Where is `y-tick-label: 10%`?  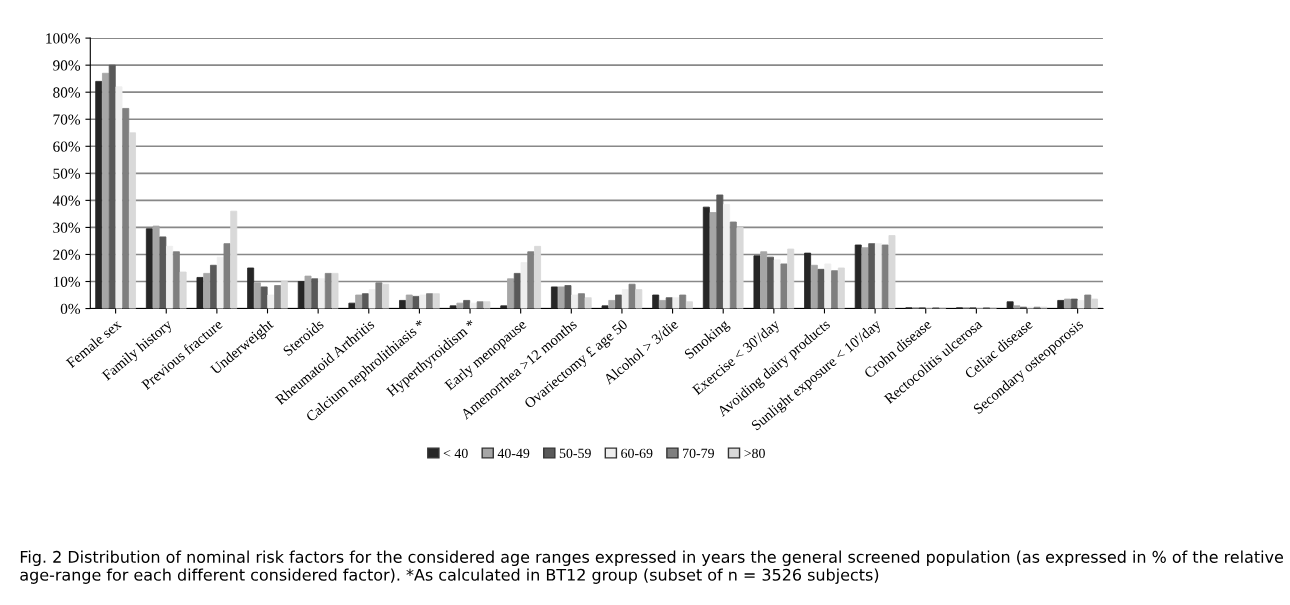 y-tick-label: 10% is located at coordinates (67, 282).